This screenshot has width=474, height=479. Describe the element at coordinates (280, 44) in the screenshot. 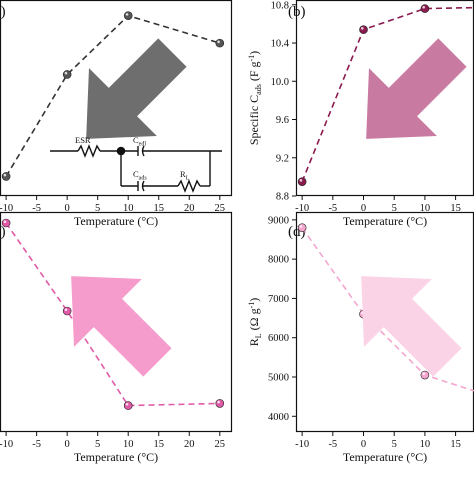

I see `y-tick-label: 10.4` at that location.